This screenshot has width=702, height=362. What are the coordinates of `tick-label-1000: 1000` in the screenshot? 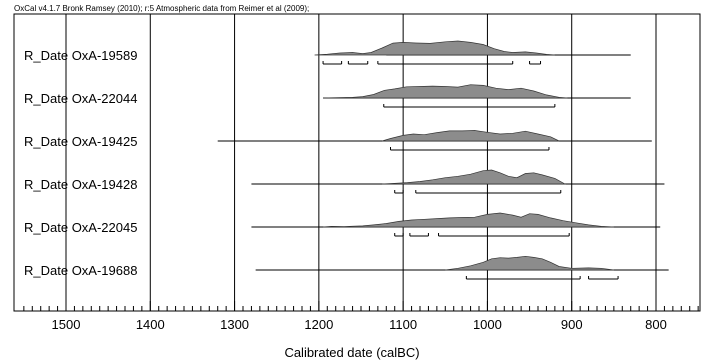 It's located at (487, 324).